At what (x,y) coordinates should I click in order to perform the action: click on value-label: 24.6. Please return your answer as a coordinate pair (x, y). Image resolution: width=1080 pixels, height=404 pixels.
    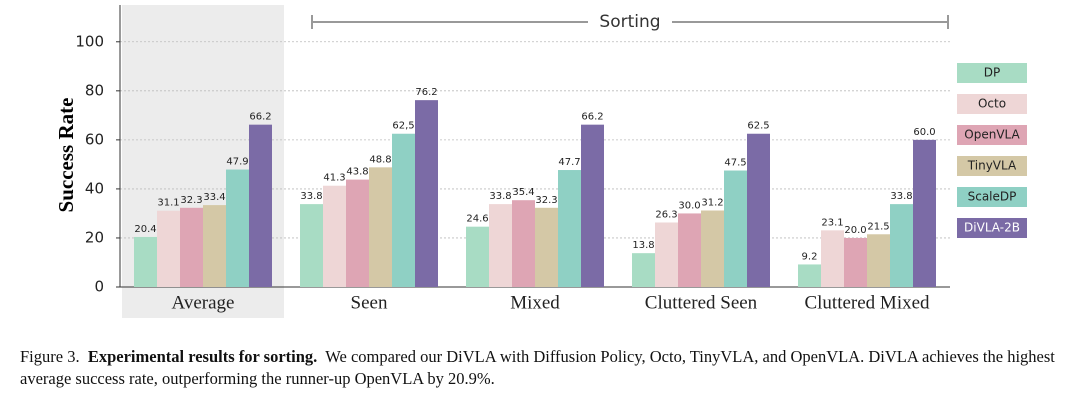
    Looking at the image, I should click on (477, 219).